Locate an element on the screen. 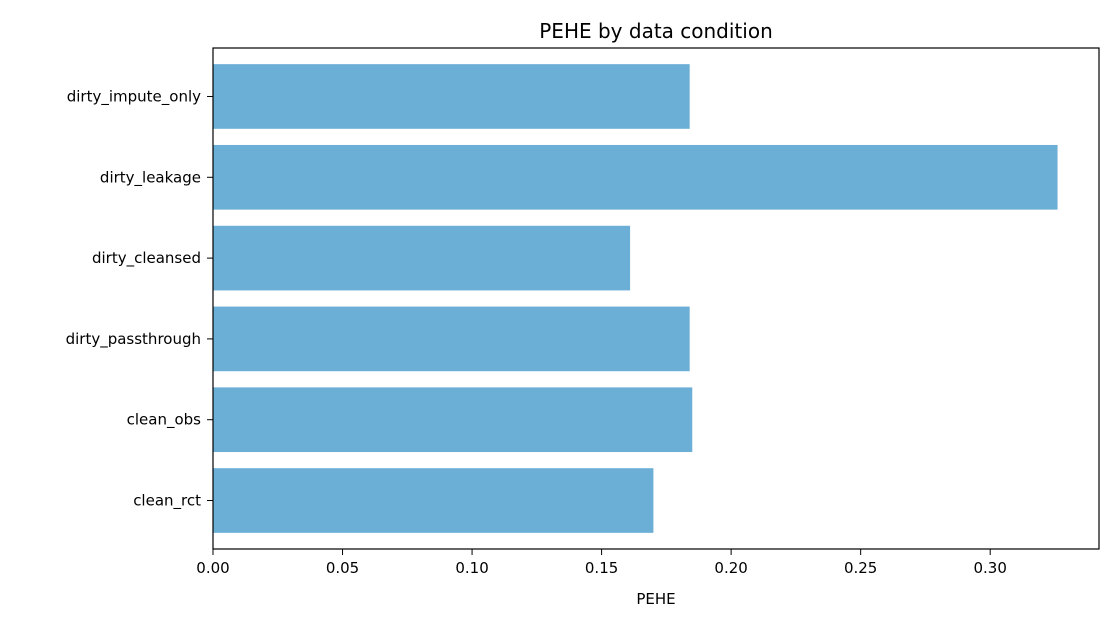 The image size is (1120, 630). bar-dirty-leakage is located at coordinates (635, 177).